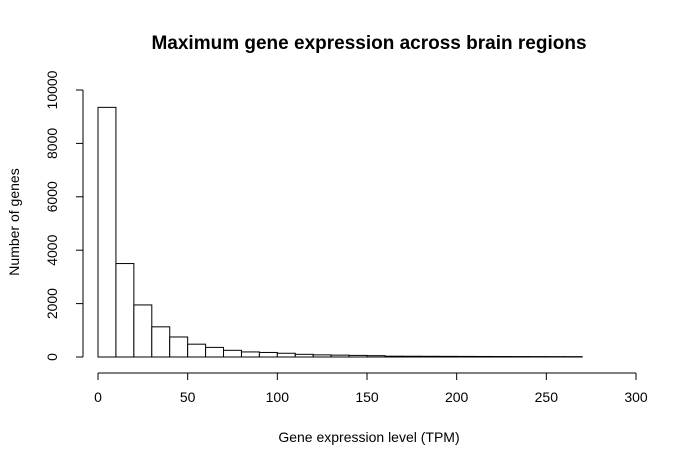 The height and width of the screenshot is (466, 698). I want to click on x-axis-label: Gene expression level (TPM), so click(368, 437).